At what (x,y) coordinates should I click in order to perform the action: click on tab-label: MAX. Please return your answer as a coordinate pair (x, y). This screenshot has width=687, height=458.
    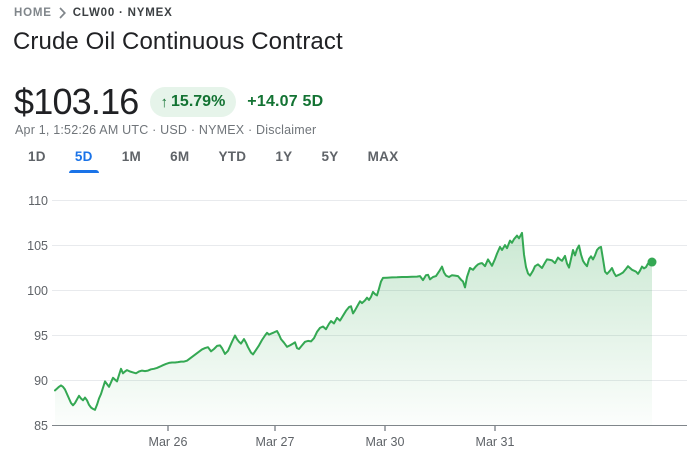
    Looking at the image, I should click on (383, 156).